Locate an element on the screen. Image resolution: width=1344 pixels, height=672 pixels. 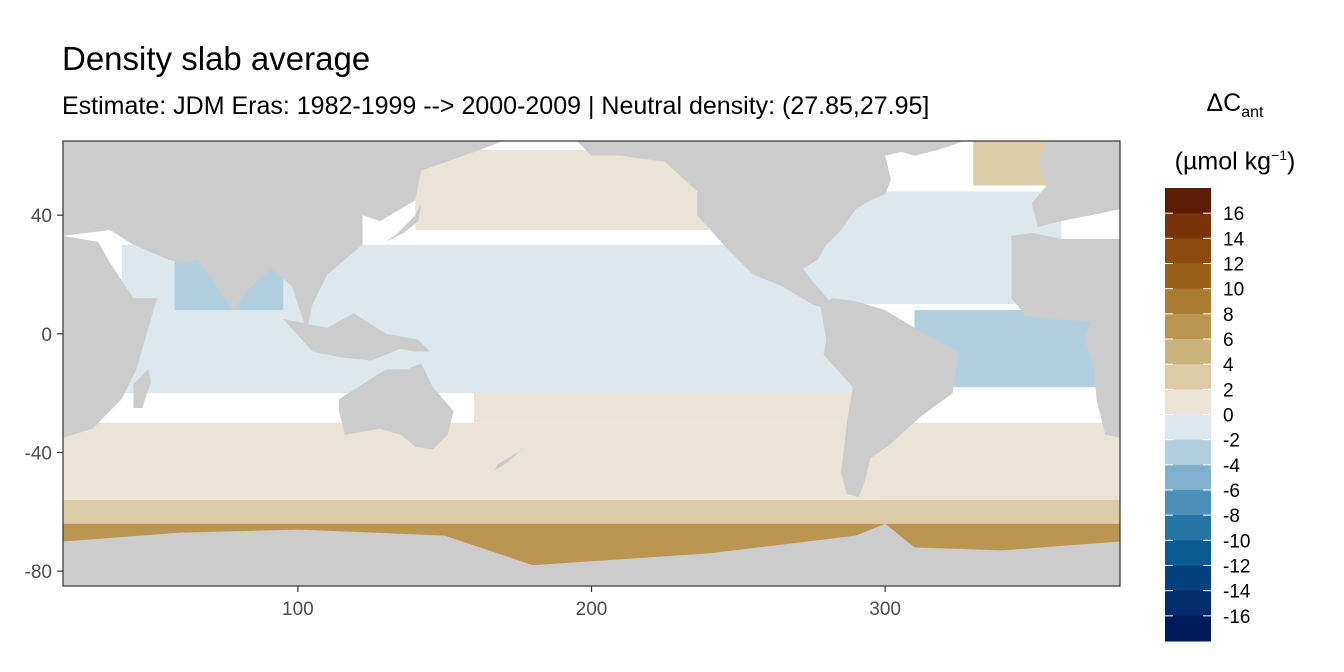
y-tick-label--80: -80 is located at coordinates (38, 572).